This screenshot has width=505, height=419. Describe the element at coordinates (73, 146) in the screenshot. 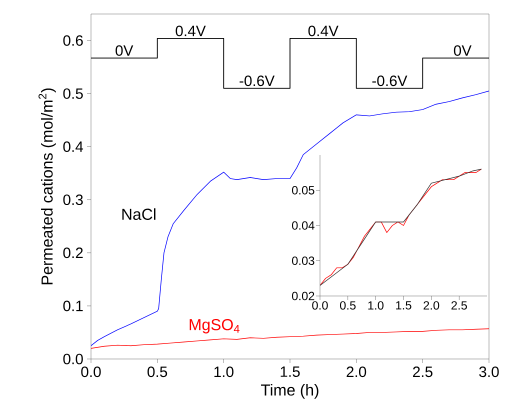

I see `y-tick-label: 0.4` at that location.